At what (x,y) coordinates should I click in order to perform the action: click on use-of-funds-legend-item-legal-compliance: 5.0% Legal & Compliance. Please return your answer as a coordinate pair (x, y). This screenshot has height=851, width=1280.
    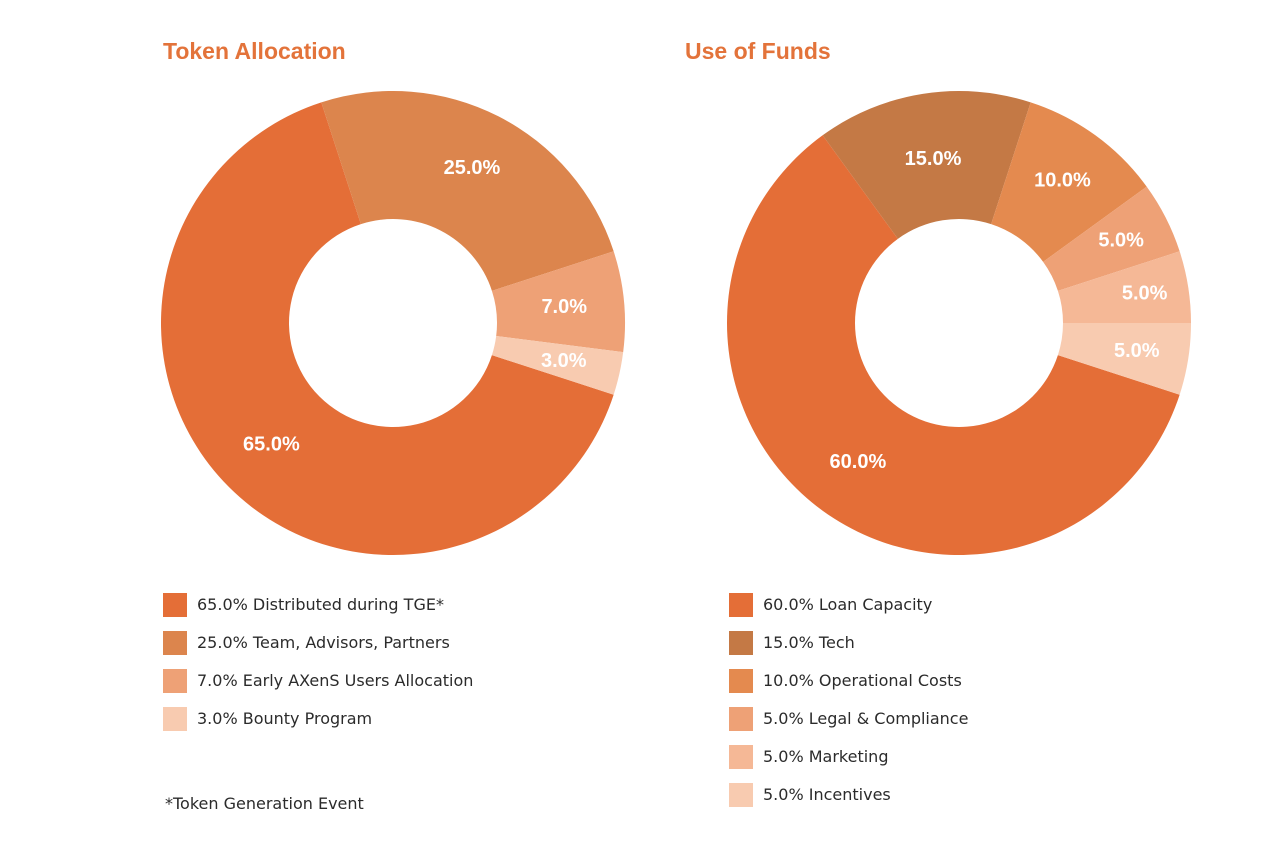
    Looking at the image, I should click on (848, 726).